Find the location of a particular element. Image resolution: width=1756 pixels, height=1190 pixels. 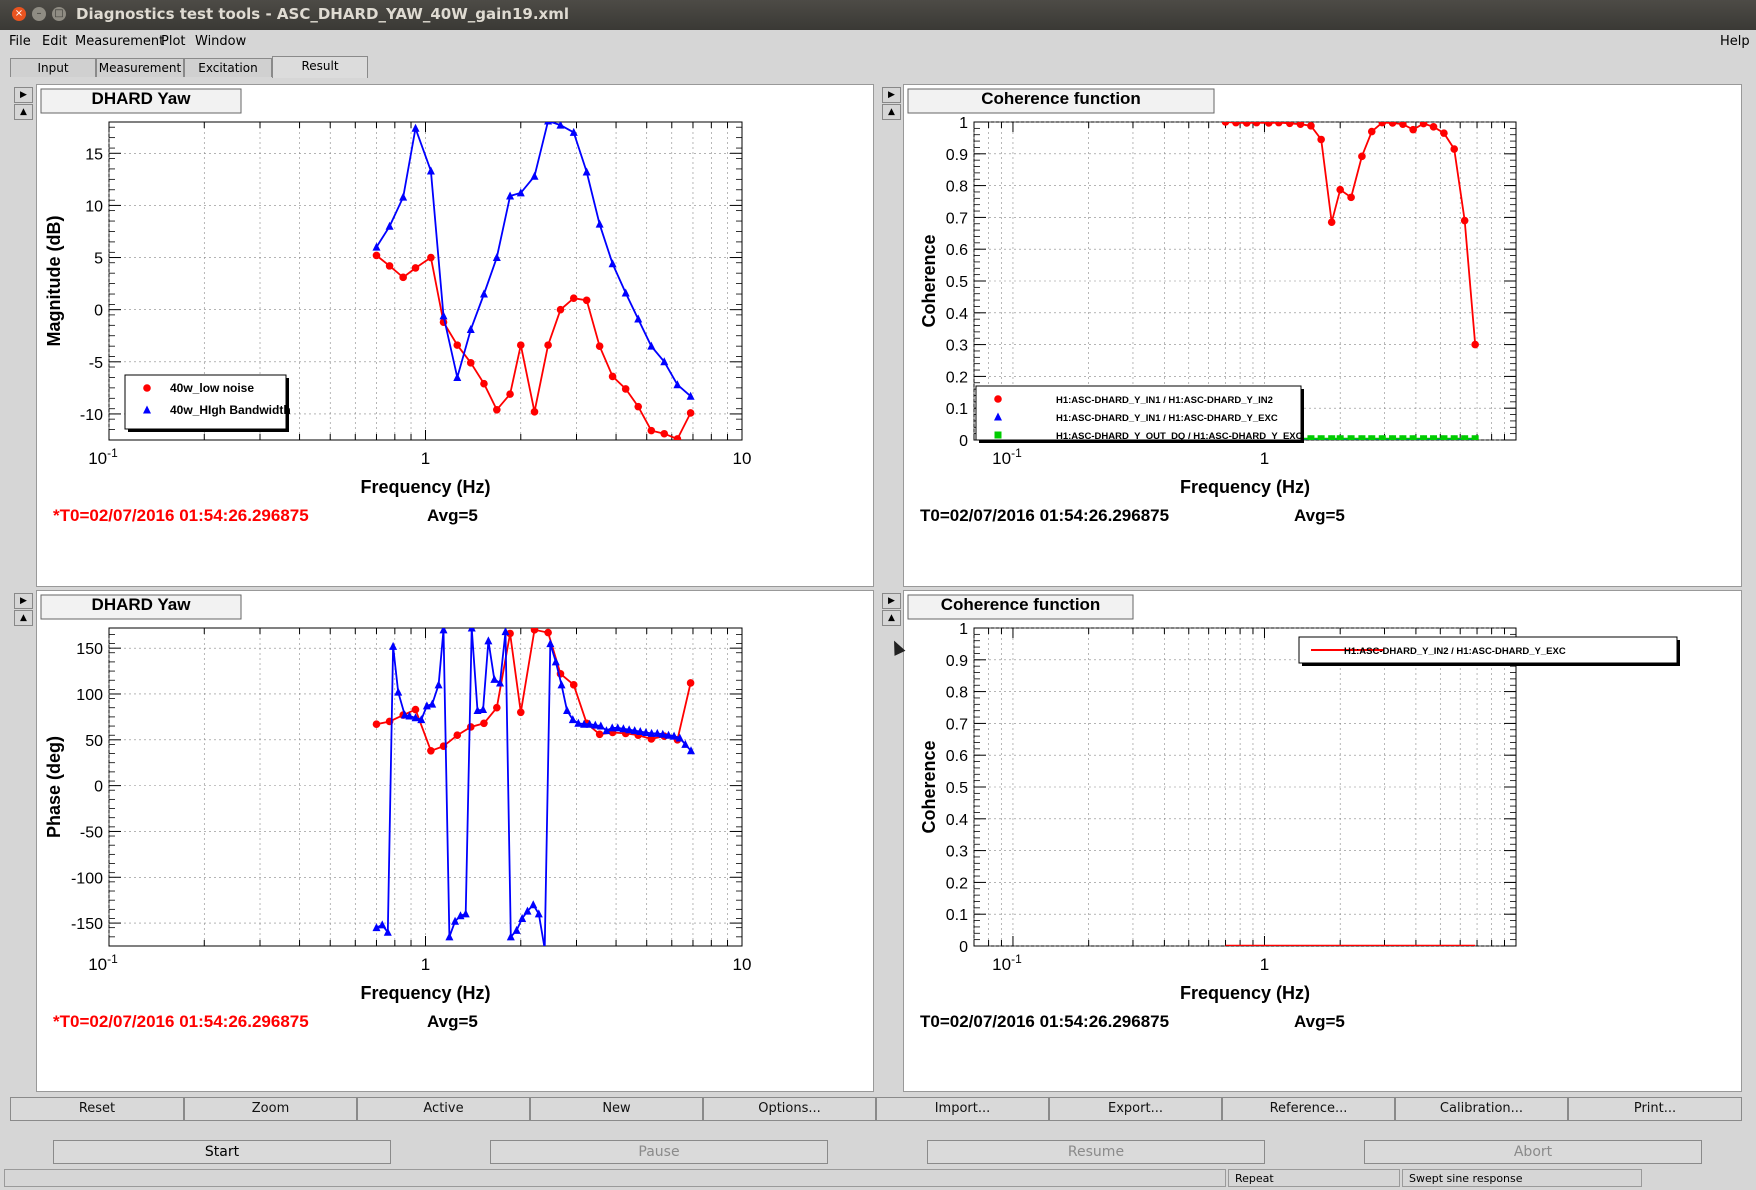

menu-edit: Edit is located at coordinates (55, 41).